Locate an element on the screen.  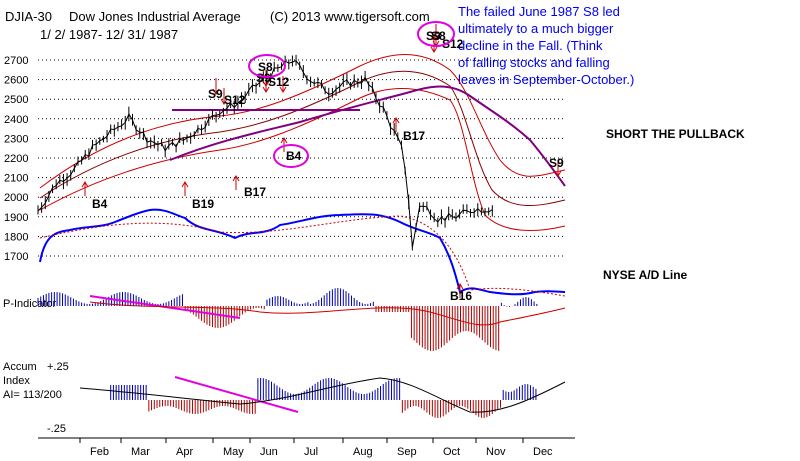
symbol-label: DJIA-30 is located at coordinates (28, 16).